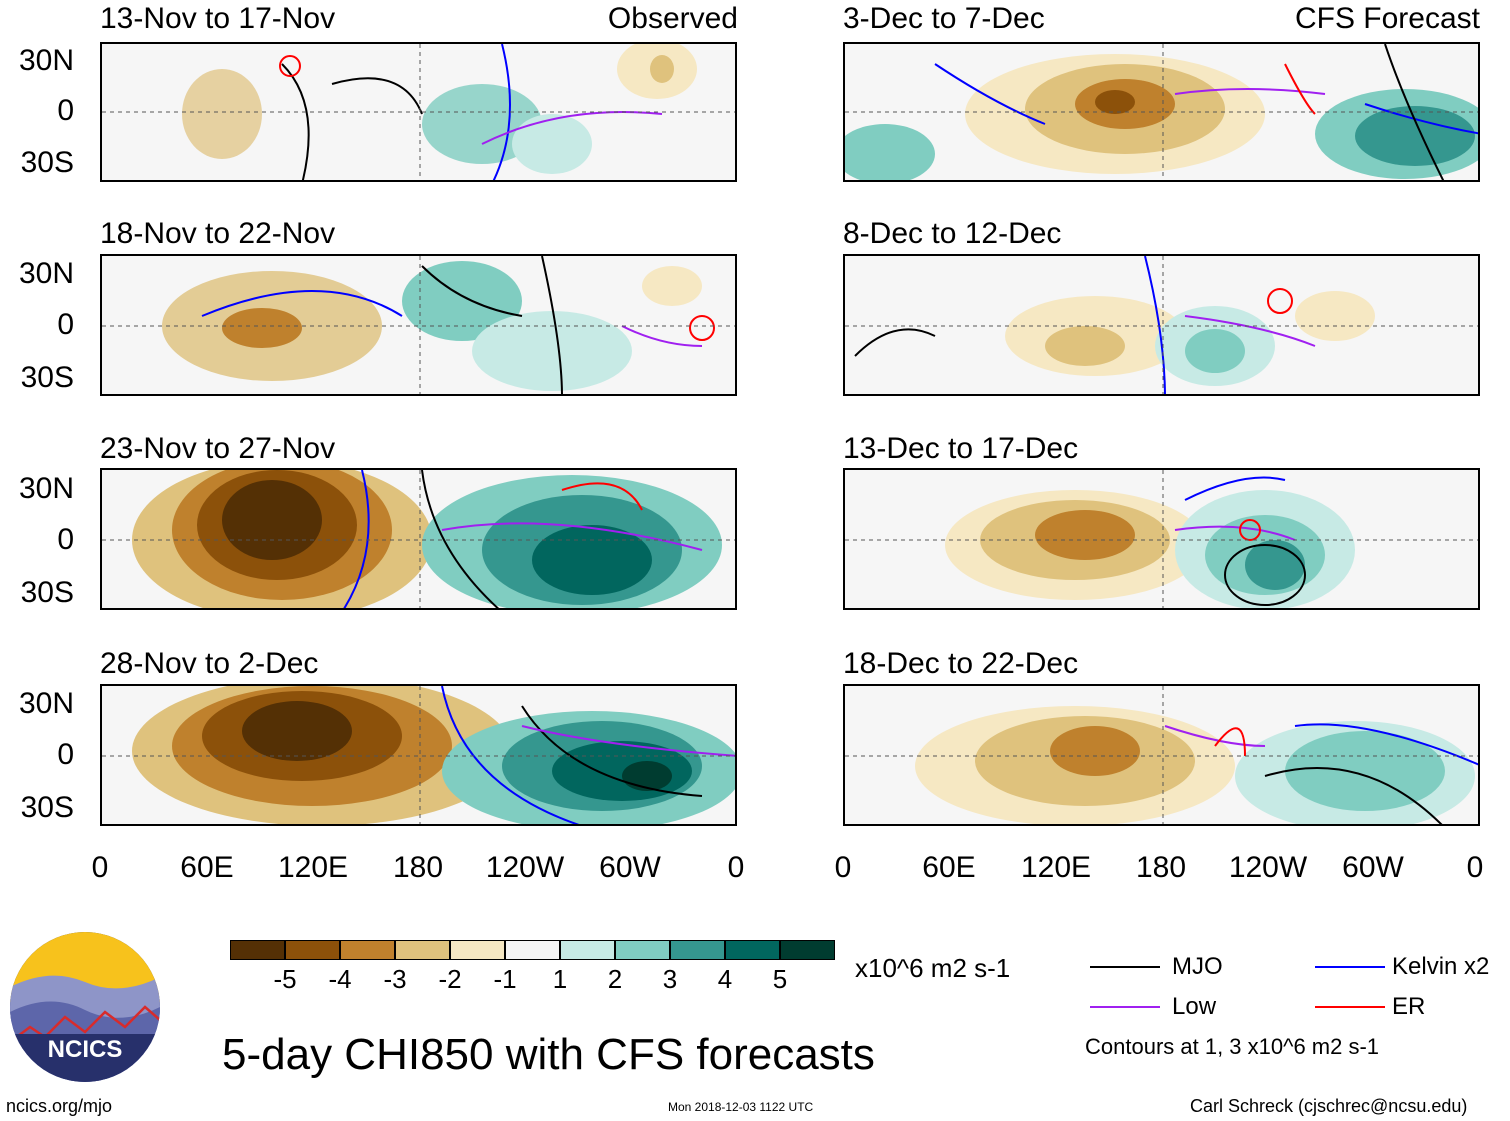 Image resolution: width=1510 pixels, height=1121 pixels. What do you see at coordinates (1350, 1007) in the screenshot?
I see `legend-line-er` at bounding box center [1350, 1007].